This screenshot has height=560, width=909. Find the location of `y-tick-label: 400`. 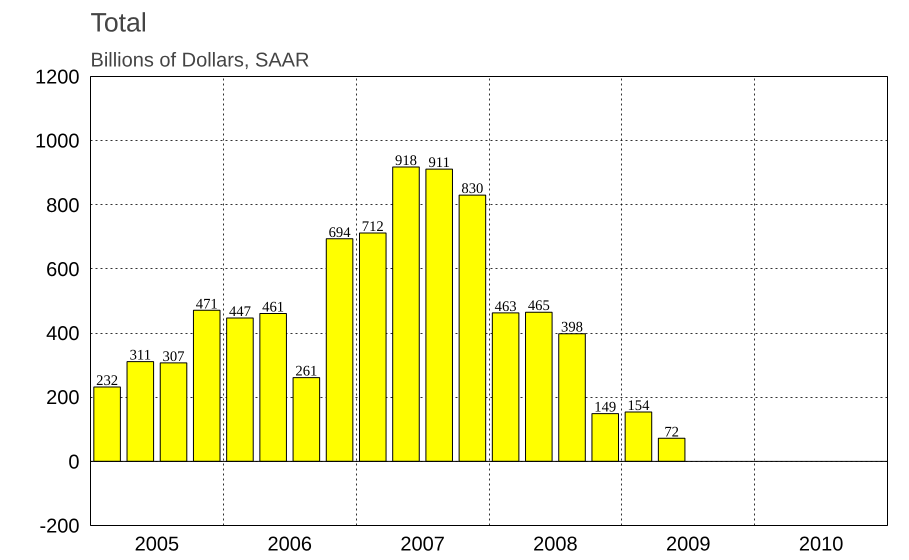

y-tick-label: 400 is located at coordinates (63, 334).